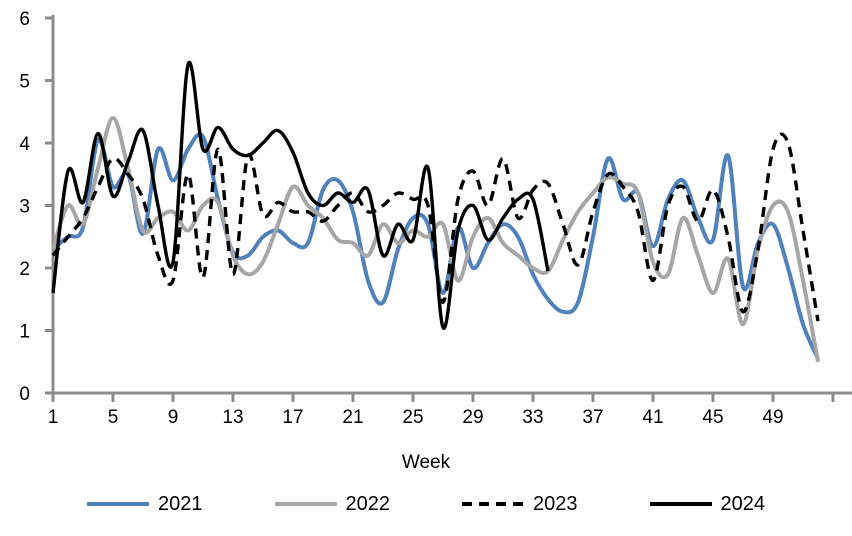 This screenshot has height=536, width=852. Describe the element at coordinates (24, 19) in the screenshot. I see `y-tick-label: 6` at that location.